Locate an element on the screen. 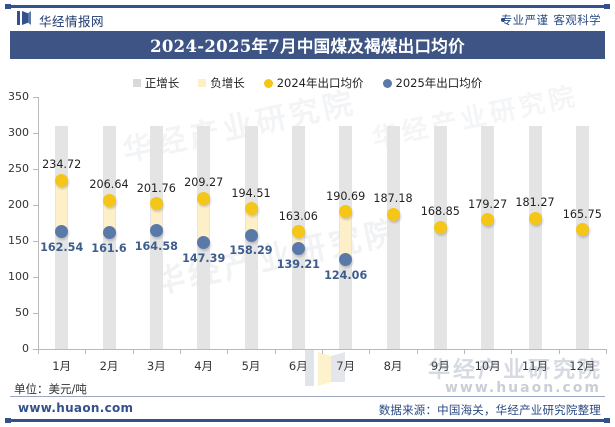 Image resolution: width=615 pixels, height=427 pixels. data-label-2024: 163.06 is located at coordinates (298, 216).